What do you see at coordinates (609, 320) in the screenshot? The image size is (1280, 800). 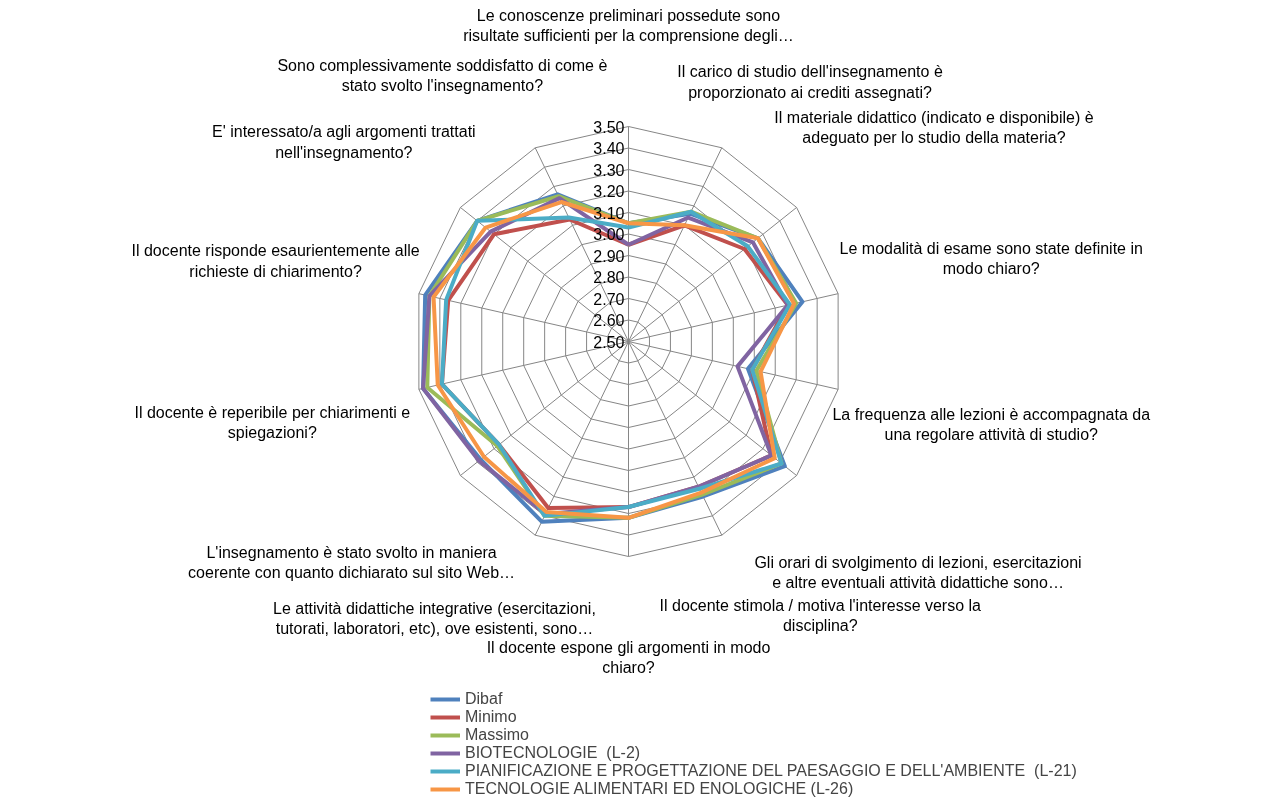 I see `y-tick-label: 2.60` at bounding box center [609, 320].